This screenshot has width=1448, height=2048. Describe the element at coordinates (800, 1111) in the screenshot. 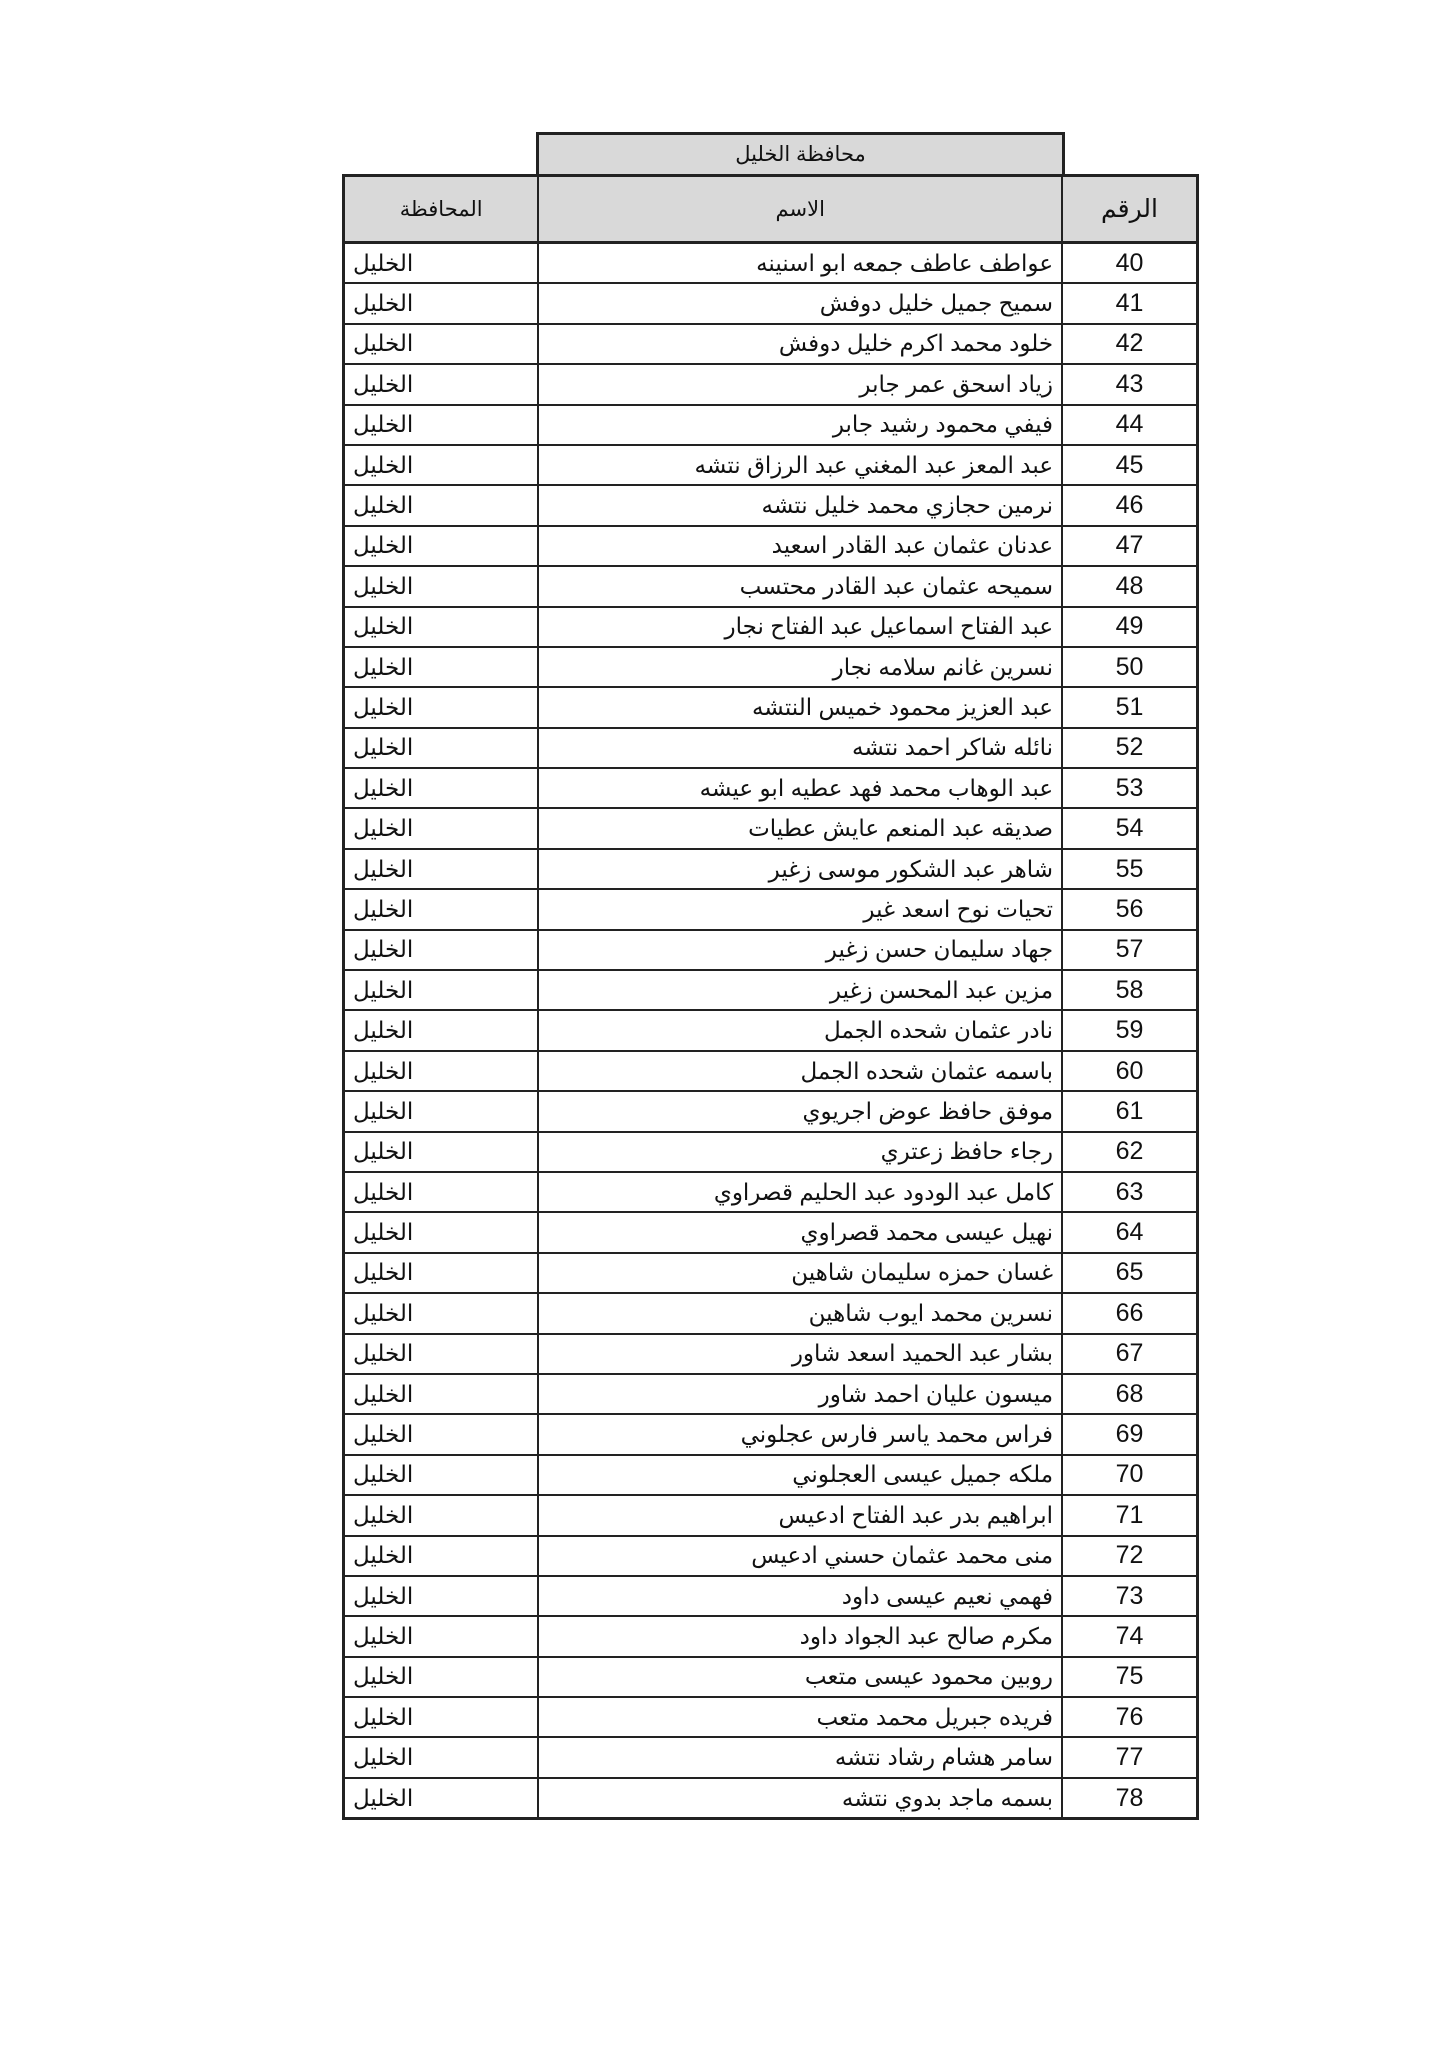

I see `row-name: موفق حافظ عوض اجريوي` at that location.